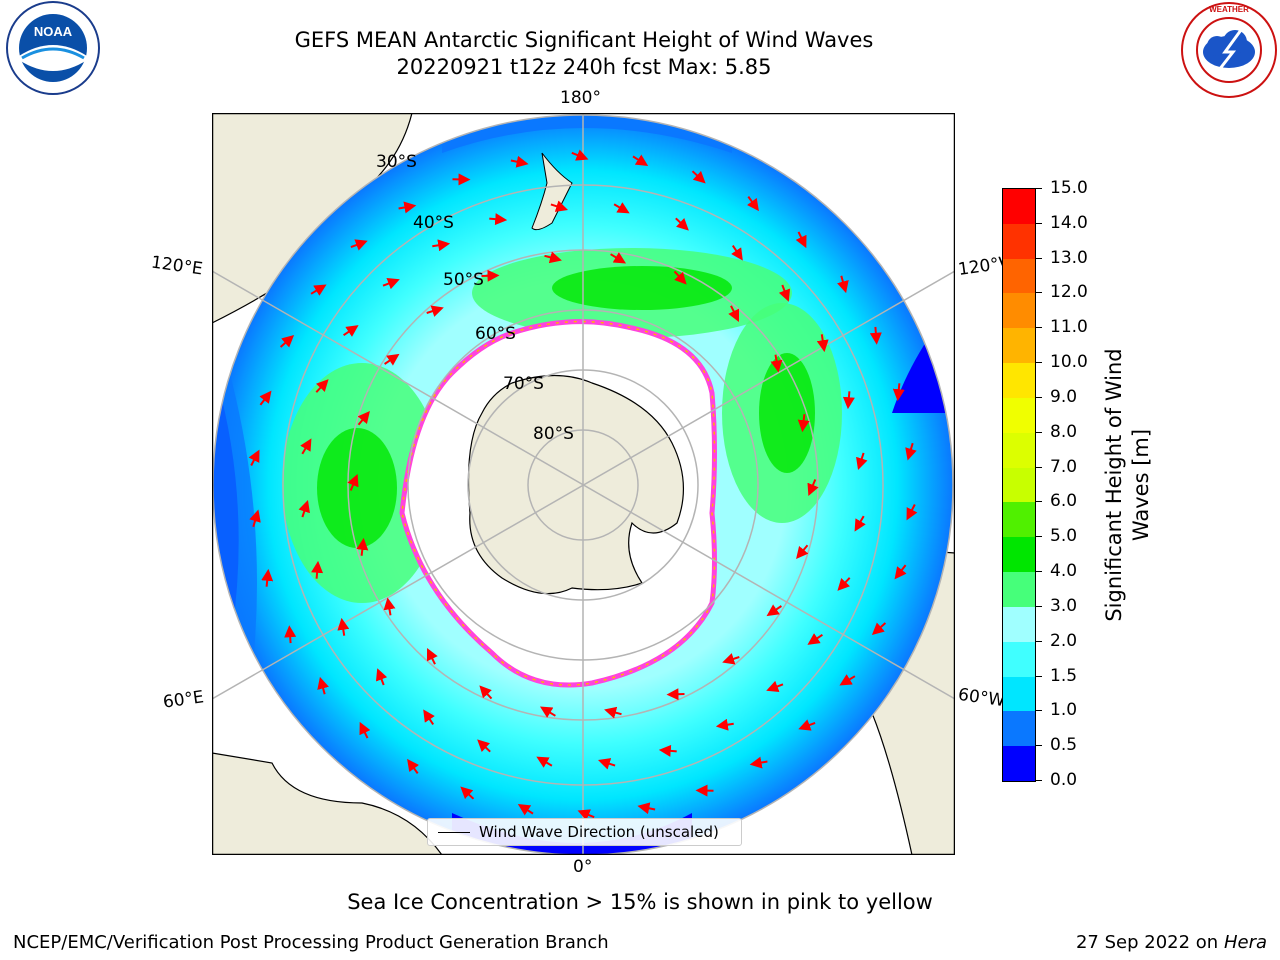 This screenshot has height=960, width=1280. Describe the element at coordinates (53, 50) in the screenshot. I see `noaa-logo: NOAA` at that location.